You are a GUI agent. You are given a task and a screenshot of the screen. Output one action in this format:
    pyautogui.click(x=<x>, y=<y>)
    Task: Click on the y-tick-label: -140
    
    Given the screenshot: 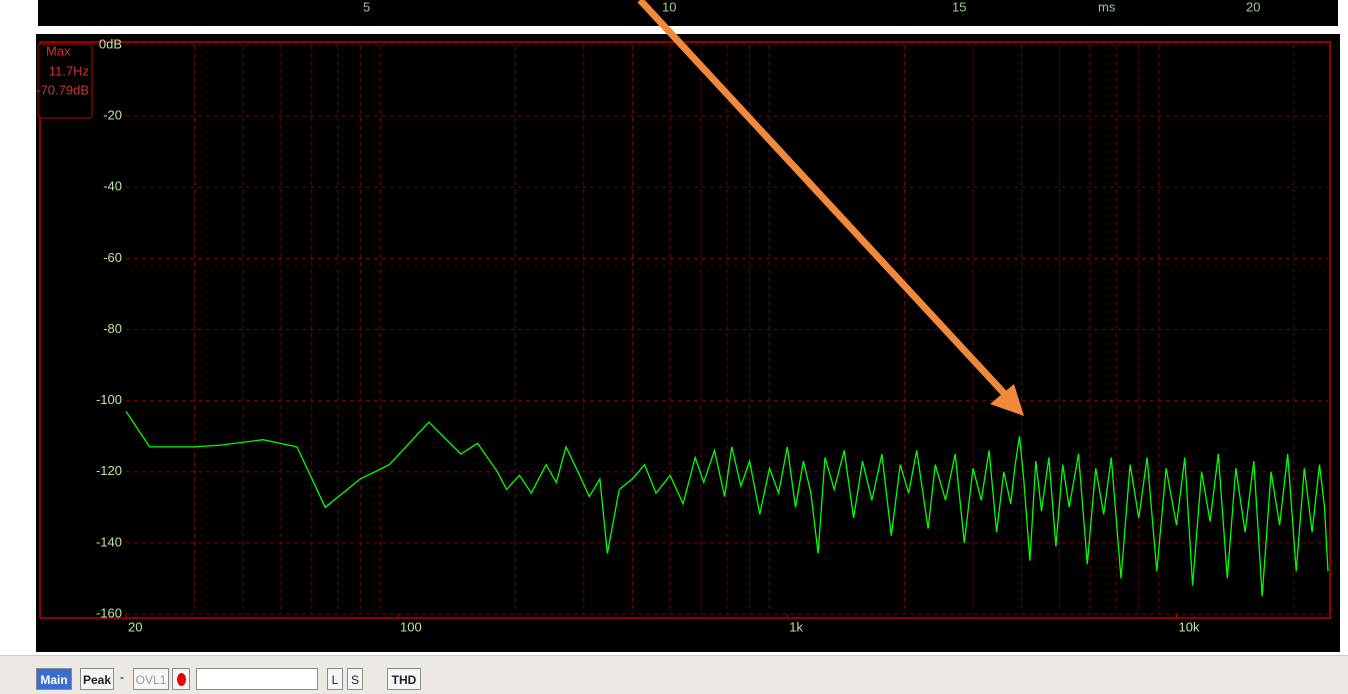 What is the action you would take?
    pyautogui.click(x=109, y=541)
    